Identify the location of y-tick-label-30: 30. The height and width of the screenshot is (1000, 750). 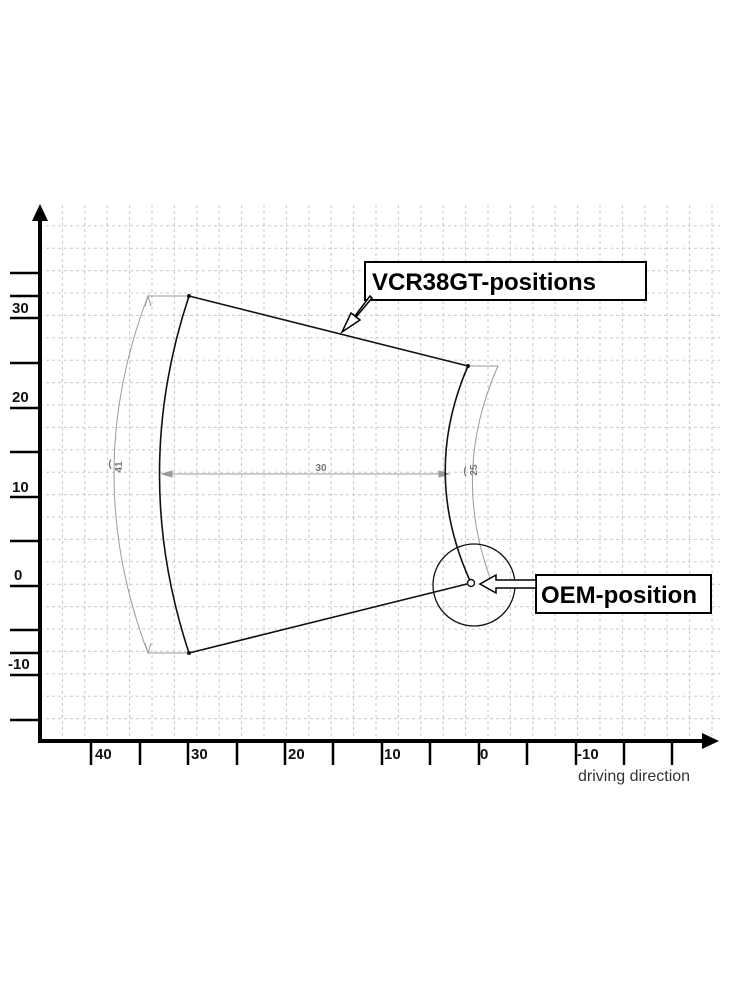
(20, 308).